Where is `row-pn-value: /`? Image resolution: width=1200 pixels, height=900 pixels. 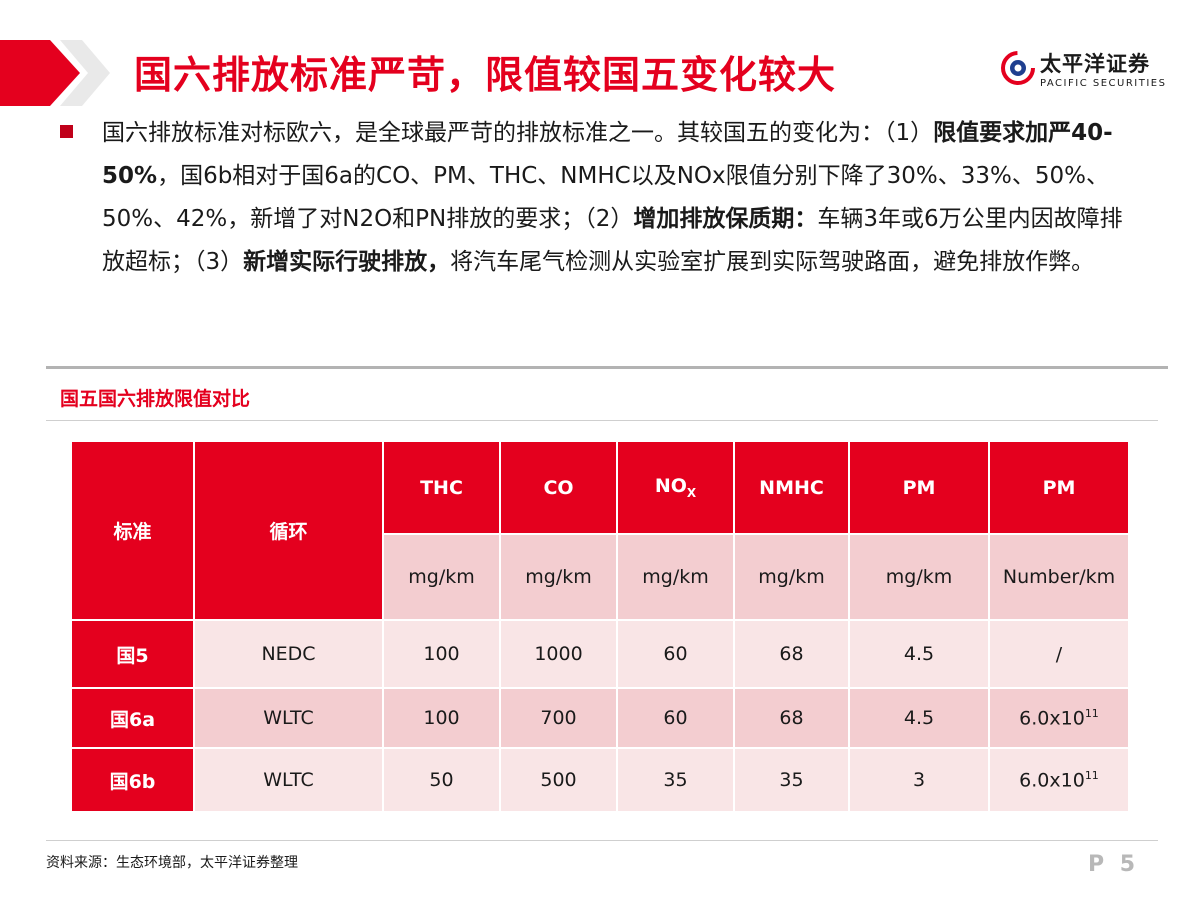
row-pn-value: / is located at coordinates (1059, 654).